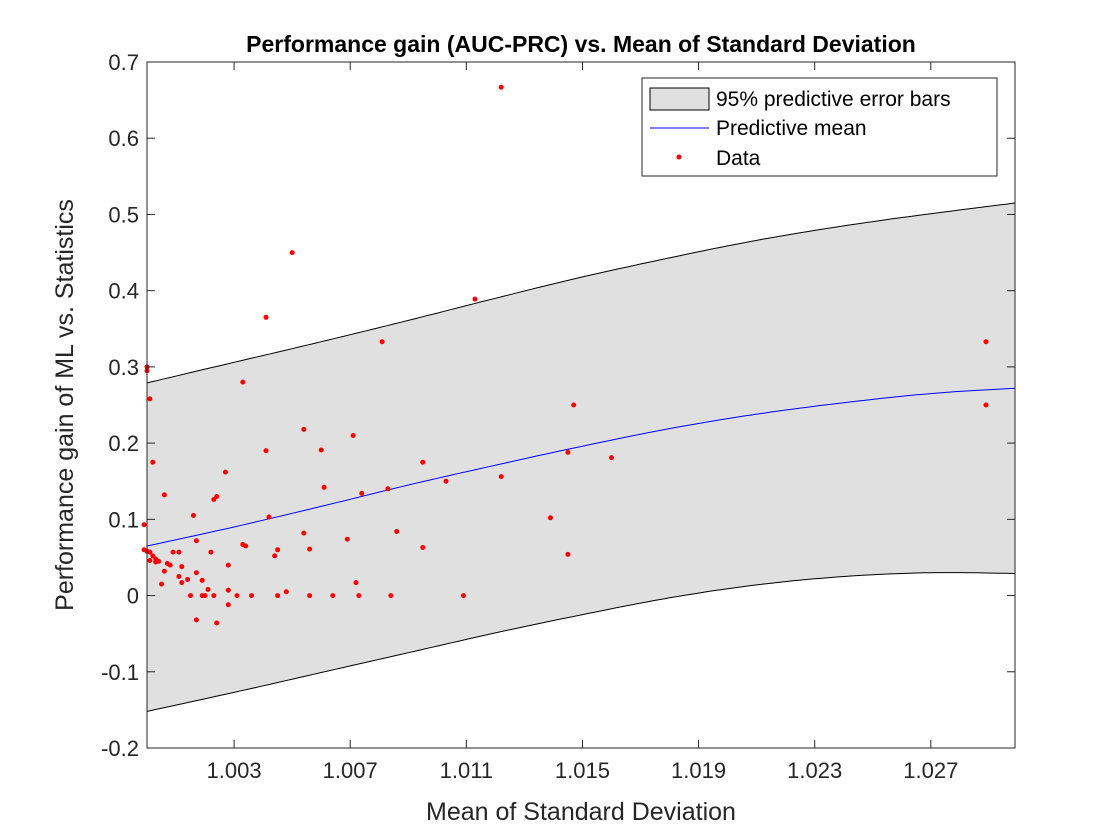  I want to click on x-tick-label: 1.023, so click(814, 770).